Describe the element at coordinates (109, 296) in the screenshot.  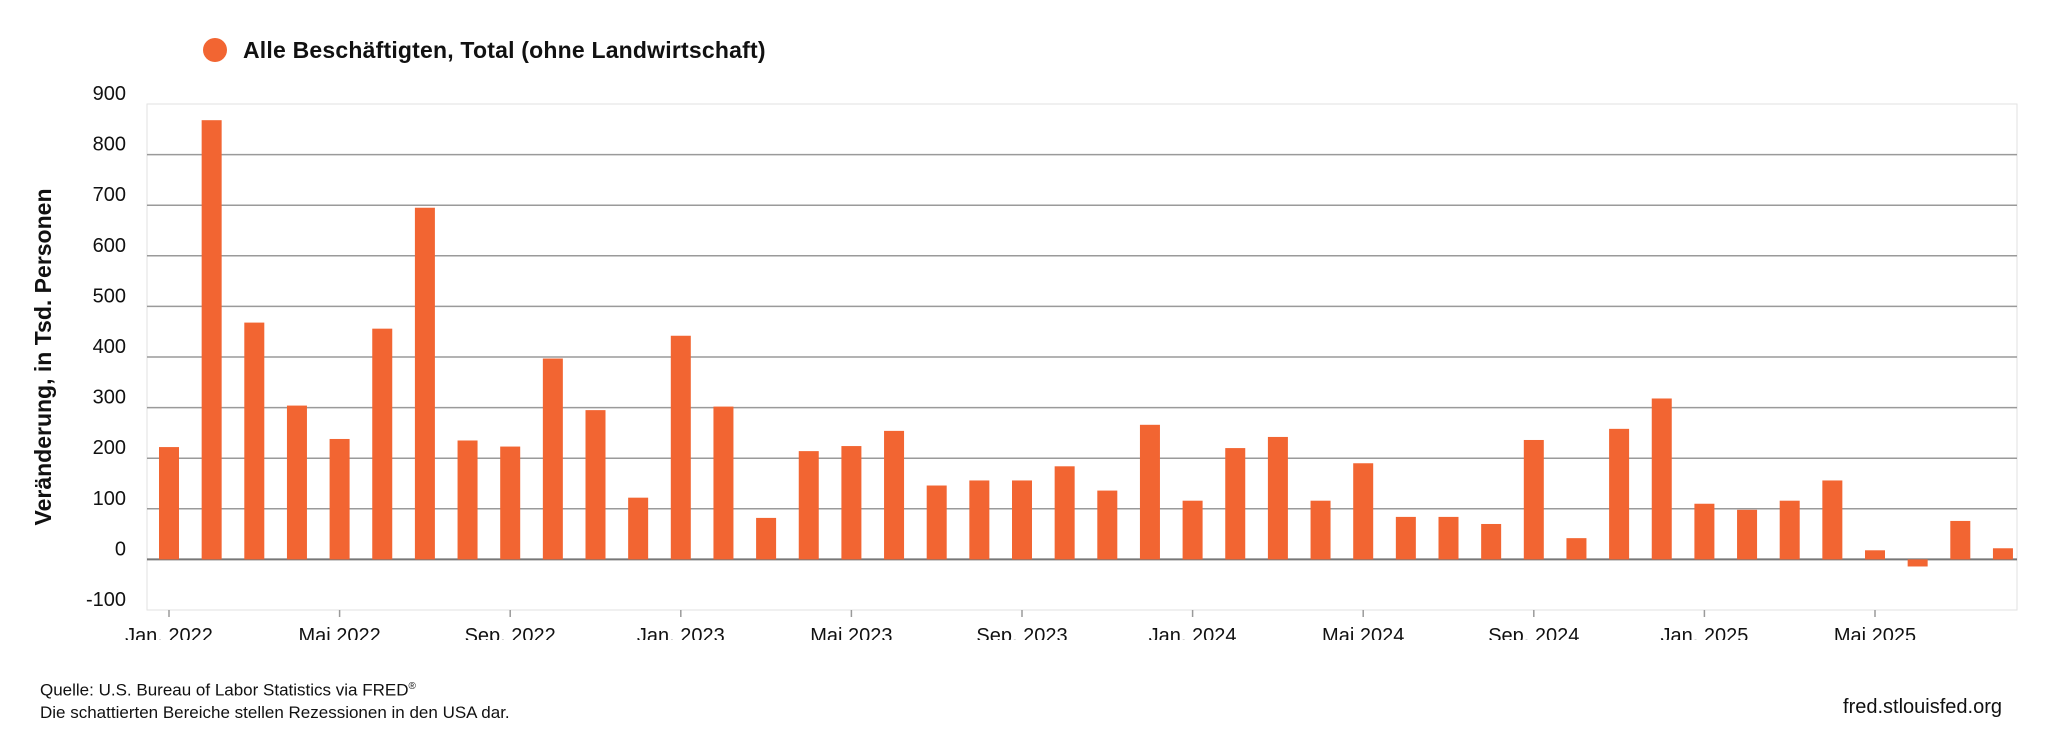
I see `y-tick-label: 500` at that location.